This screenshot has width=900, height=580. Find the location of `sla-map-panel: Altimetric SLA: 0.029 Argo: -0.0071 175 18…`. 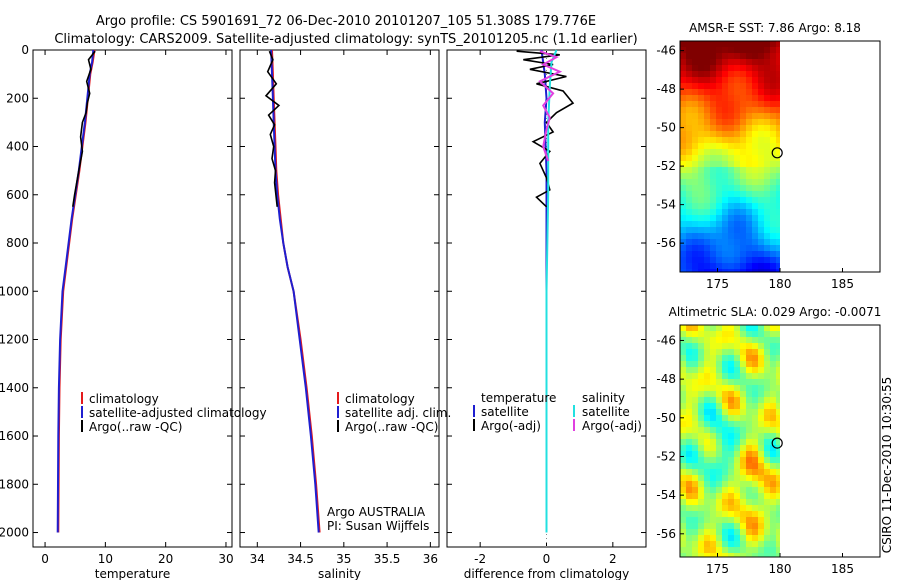

sla-map-panel: Altimetric SLA: 0.029 Argo: -0.0071 175 18… is located at coordinates (768, 440).